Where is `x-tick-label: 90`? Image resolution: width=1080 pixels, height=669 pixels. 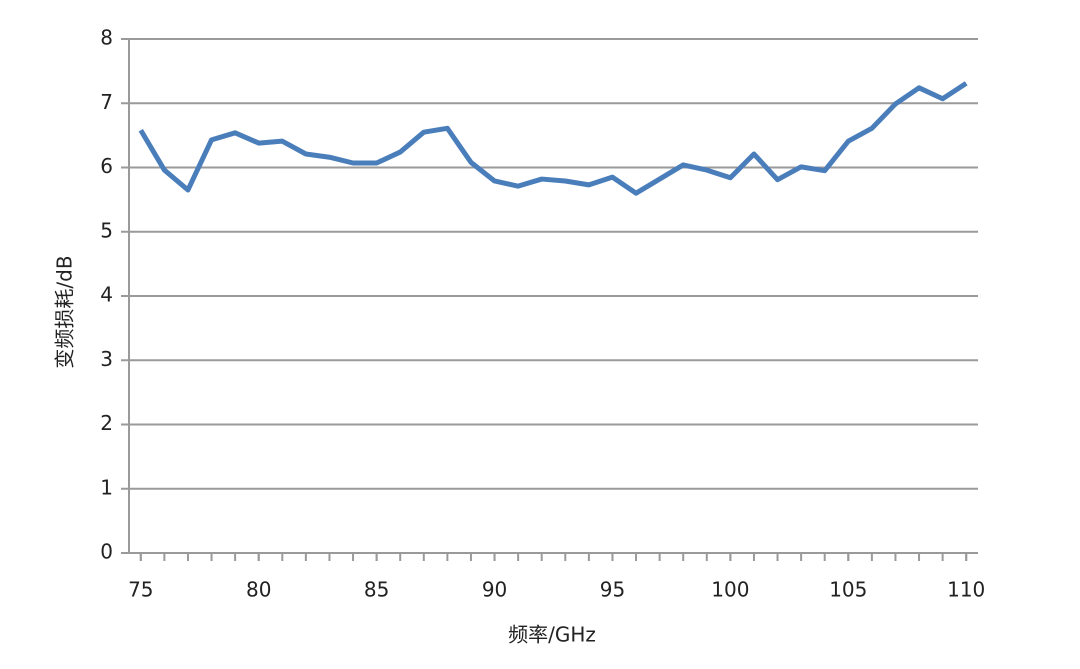
x-tick-label: 90 is located at coordinates (494, 590).